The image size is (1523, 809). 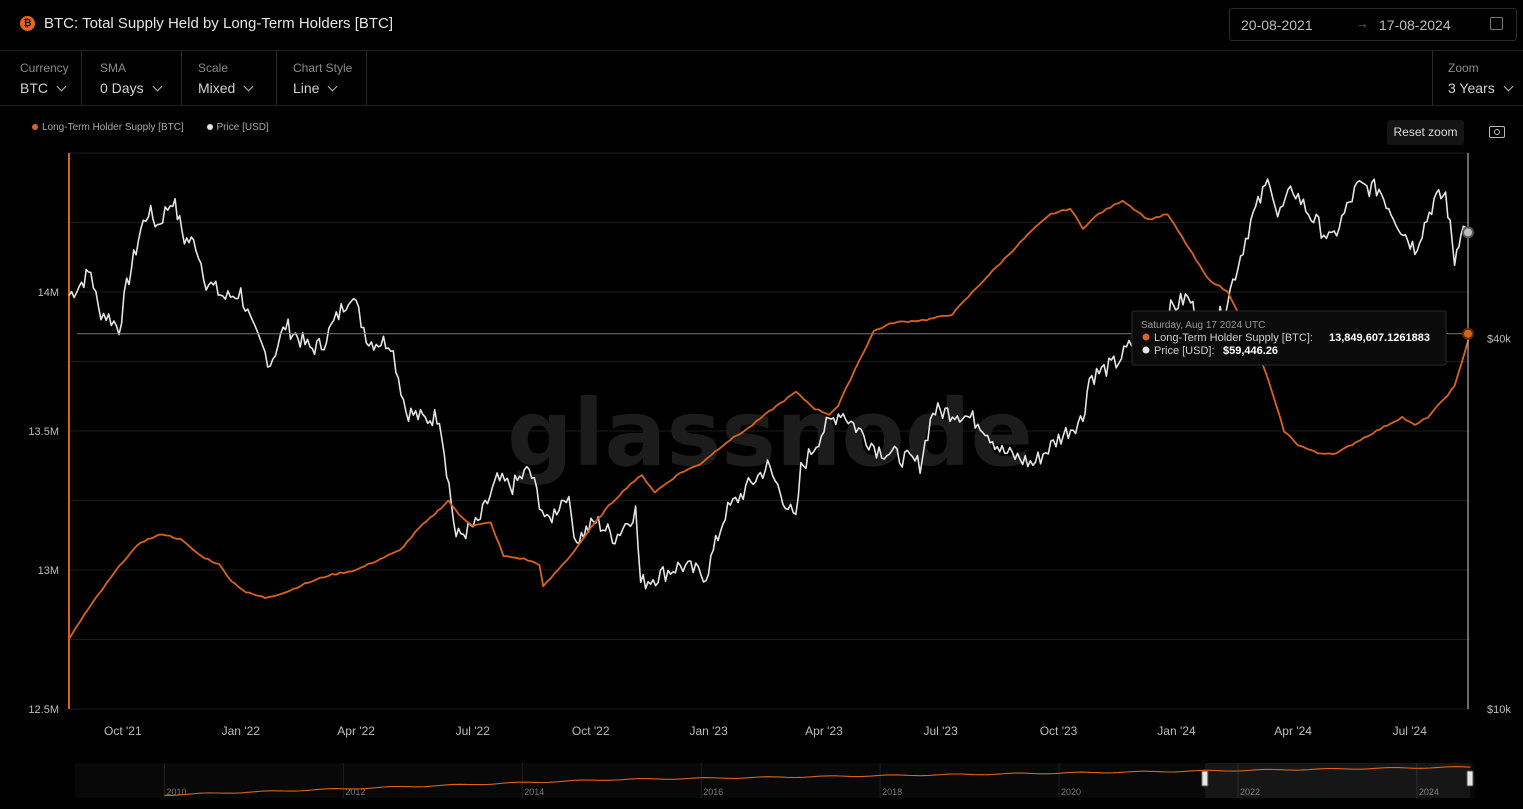 I want to click on sma-value: 0 Days, so click(x=122, y=88).